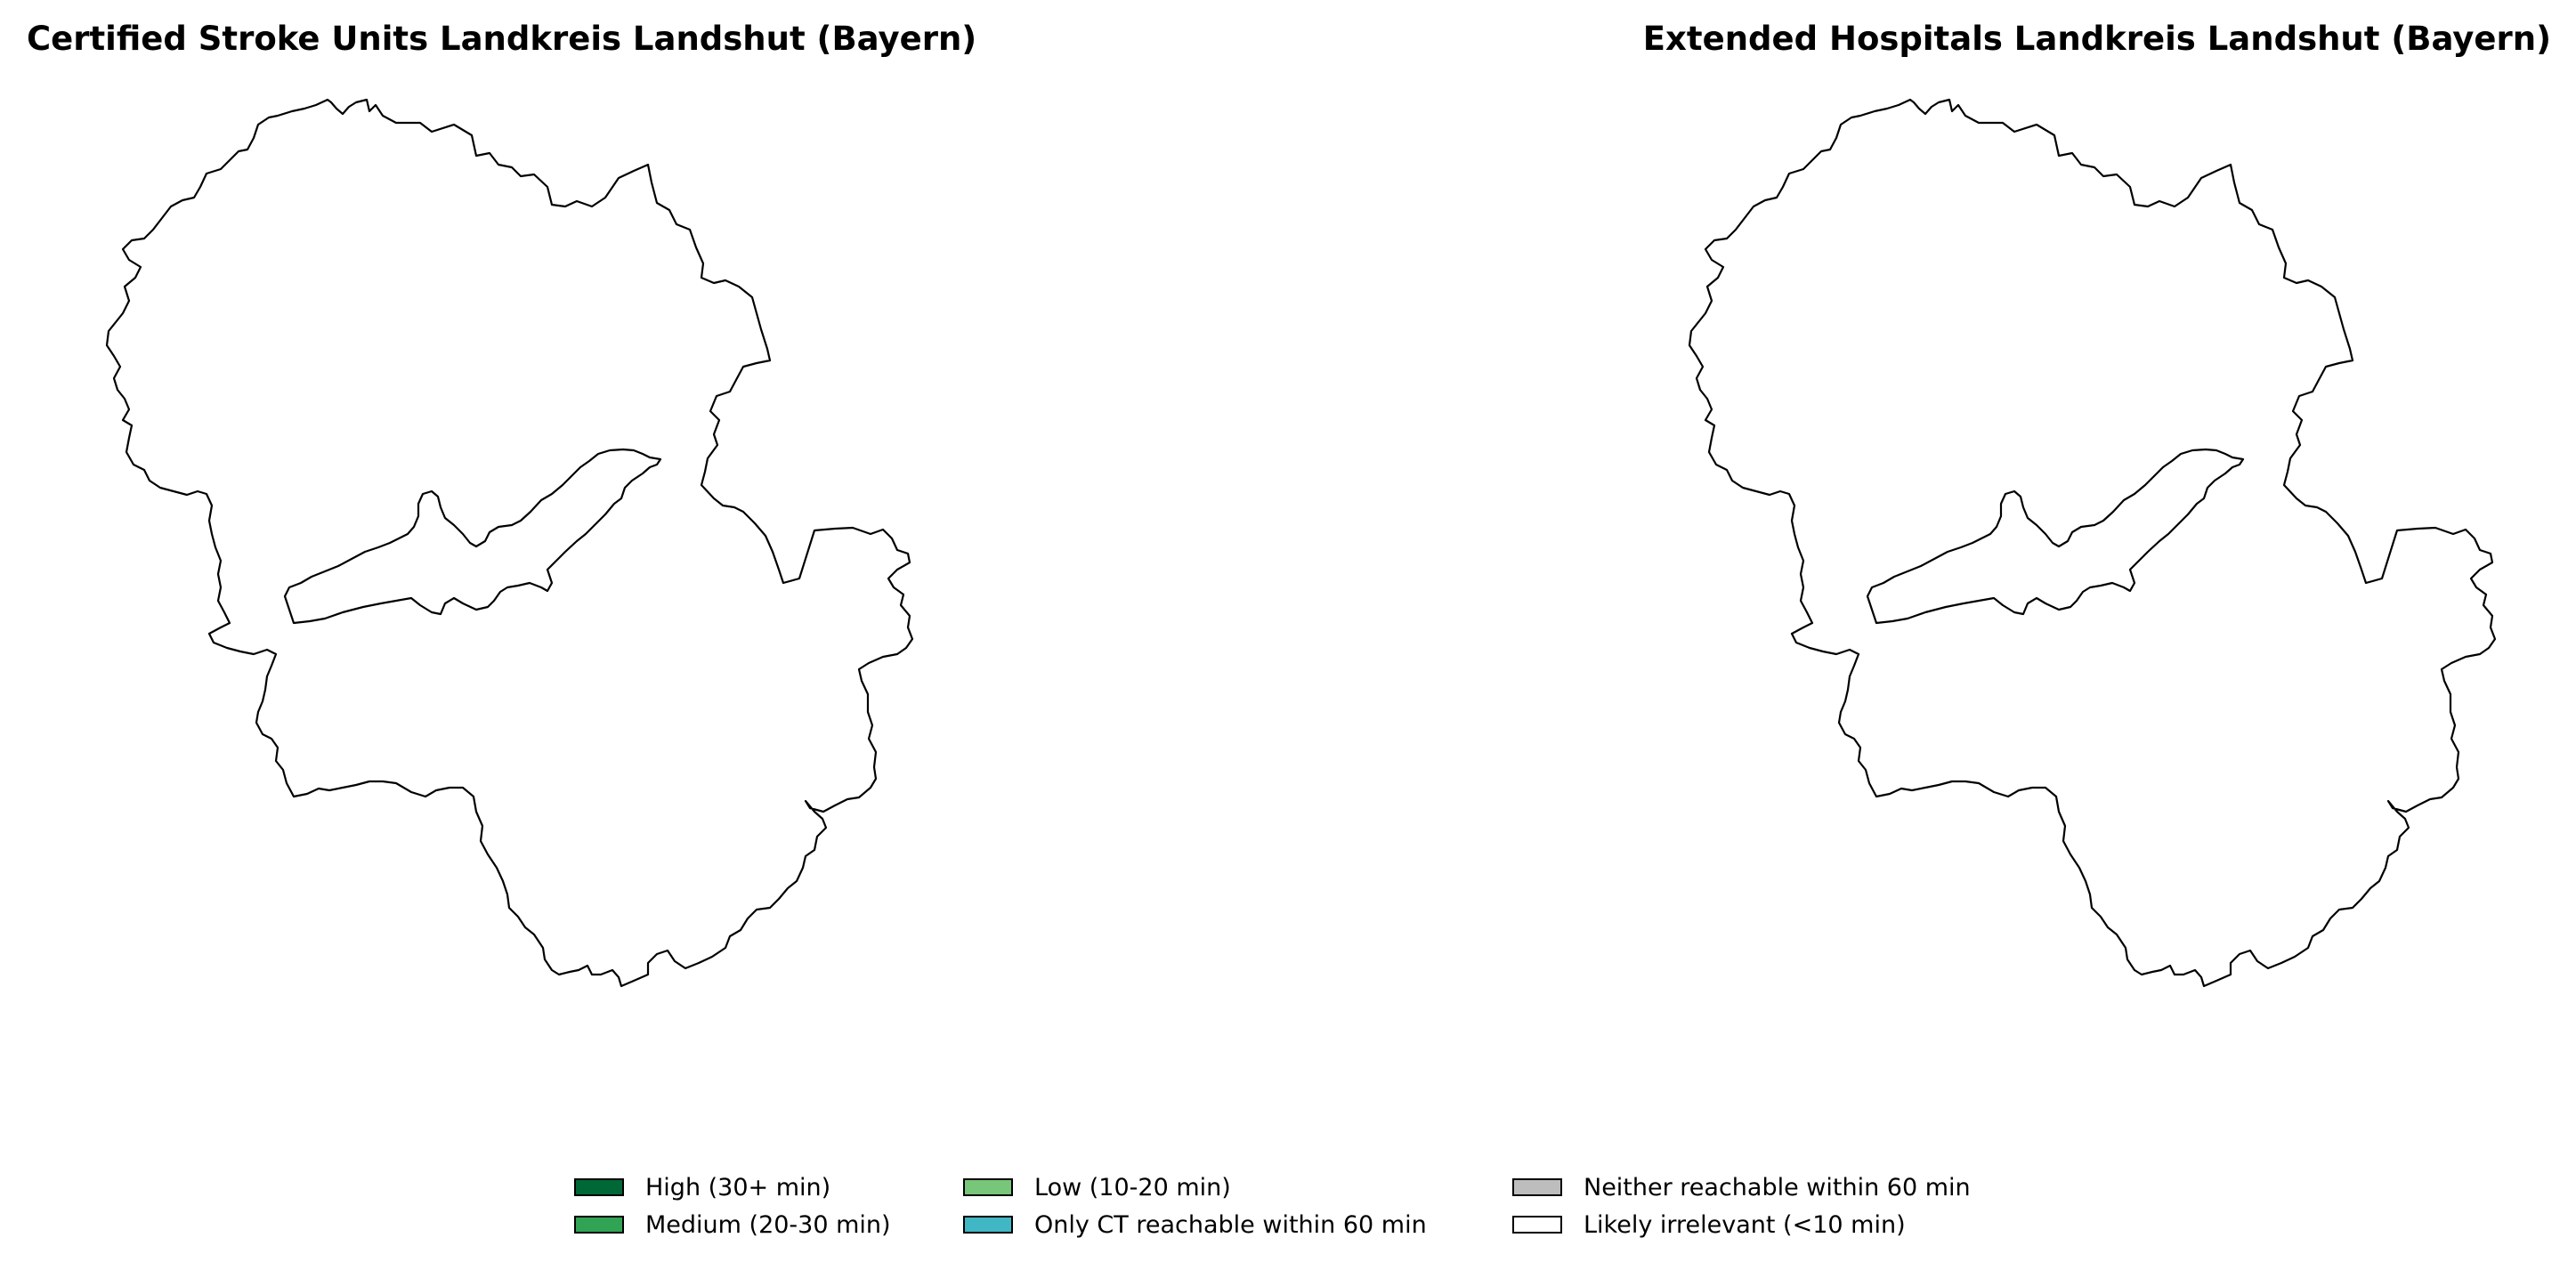  I want to click on legend-item-medium: Medium (20-30 min), so click(732, 1225).